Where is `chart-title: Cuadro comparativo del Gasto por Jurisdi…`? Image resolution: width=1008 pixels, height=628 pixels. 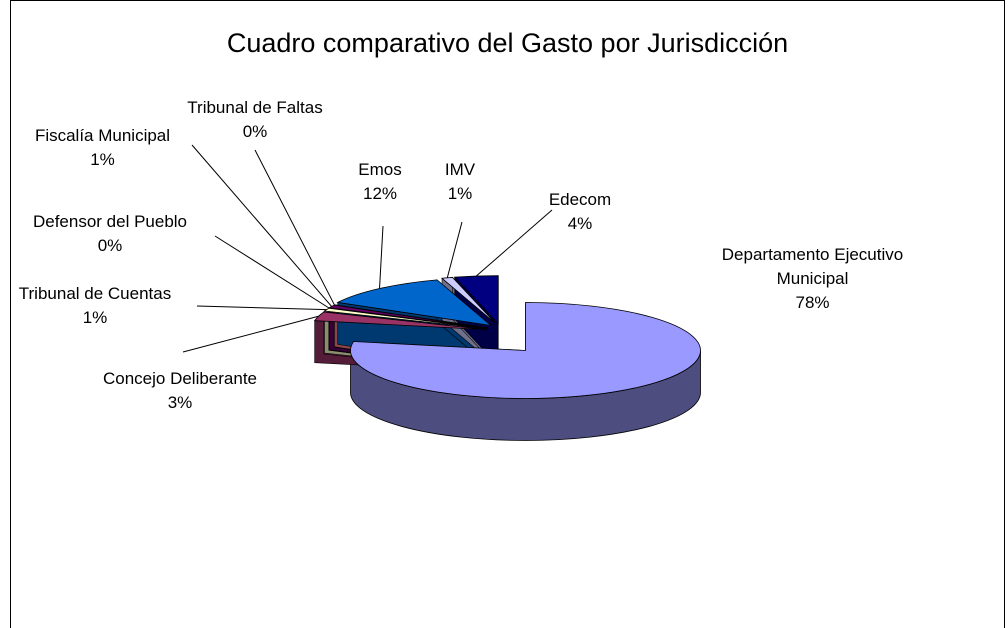
chart-title: Cuadro comparativo del Gasto por Jurisdi… is located at coordinates (507, 43).